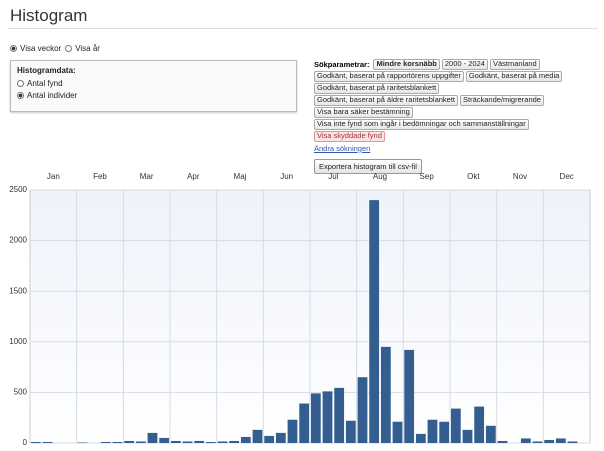 Image resolution: width=604 pixels, height=451 pixels. What do you see at coordinates (18, 290) in the screenshot?
I see `y-tick-label: 1500` at bounding box center [18, 290].